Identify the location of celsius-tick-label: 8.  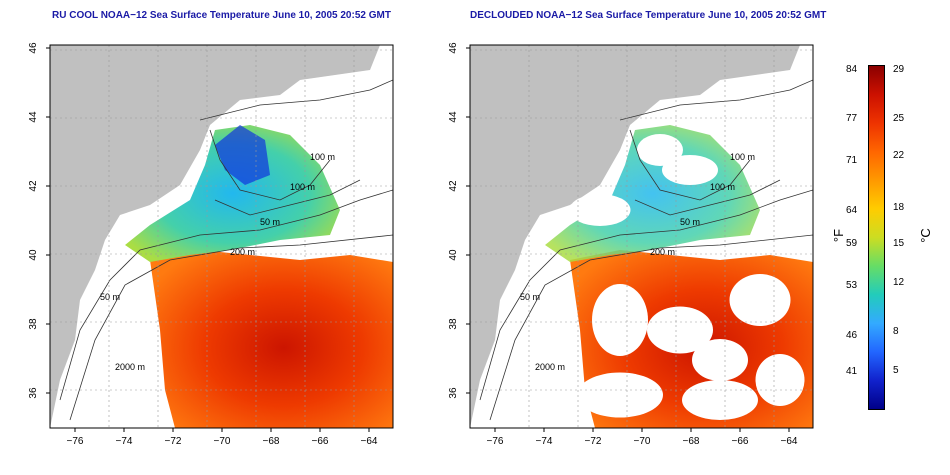
(896, 331).